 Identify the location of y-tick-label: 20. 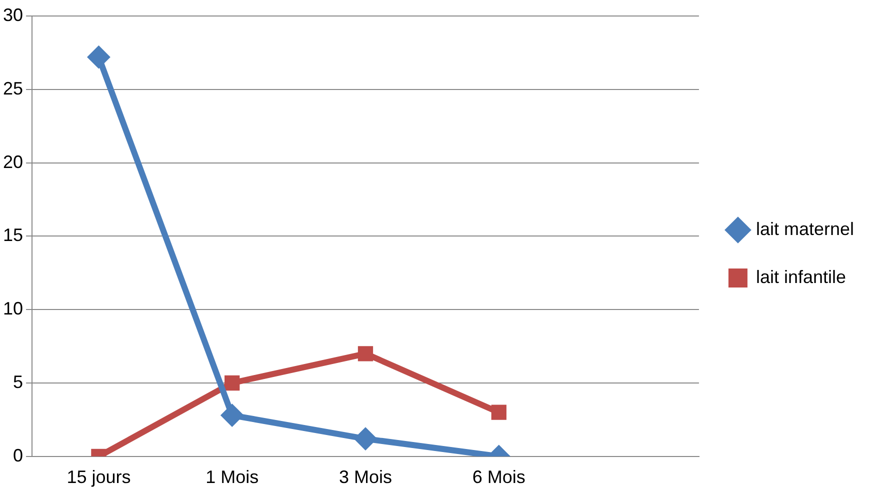
(13, 162).